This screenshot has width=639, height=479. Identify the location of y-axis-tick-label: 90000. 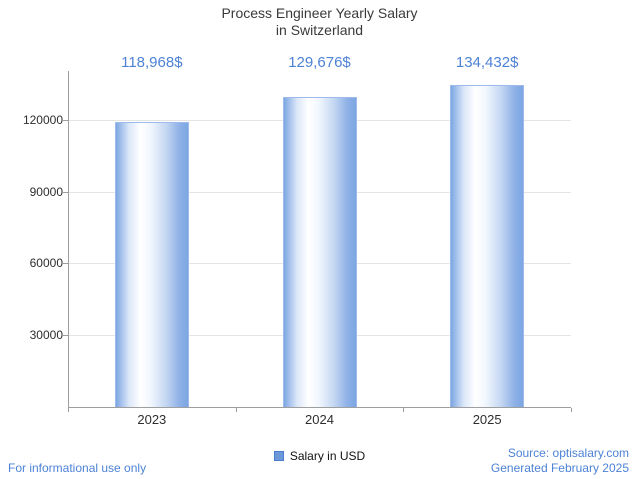
(46, 191).